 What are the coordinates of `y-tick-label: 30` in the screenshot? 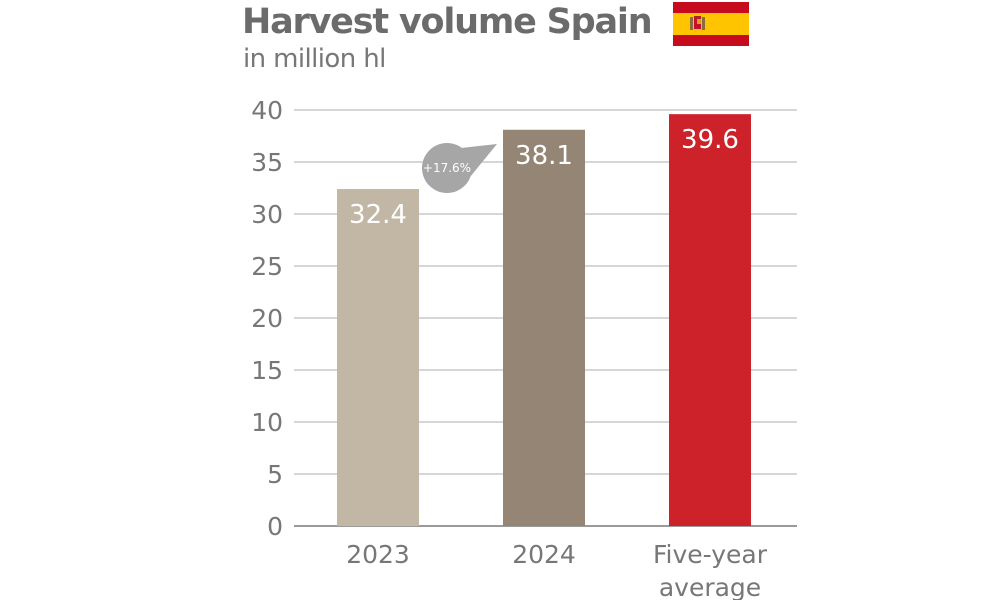 It's located at (267, 214).